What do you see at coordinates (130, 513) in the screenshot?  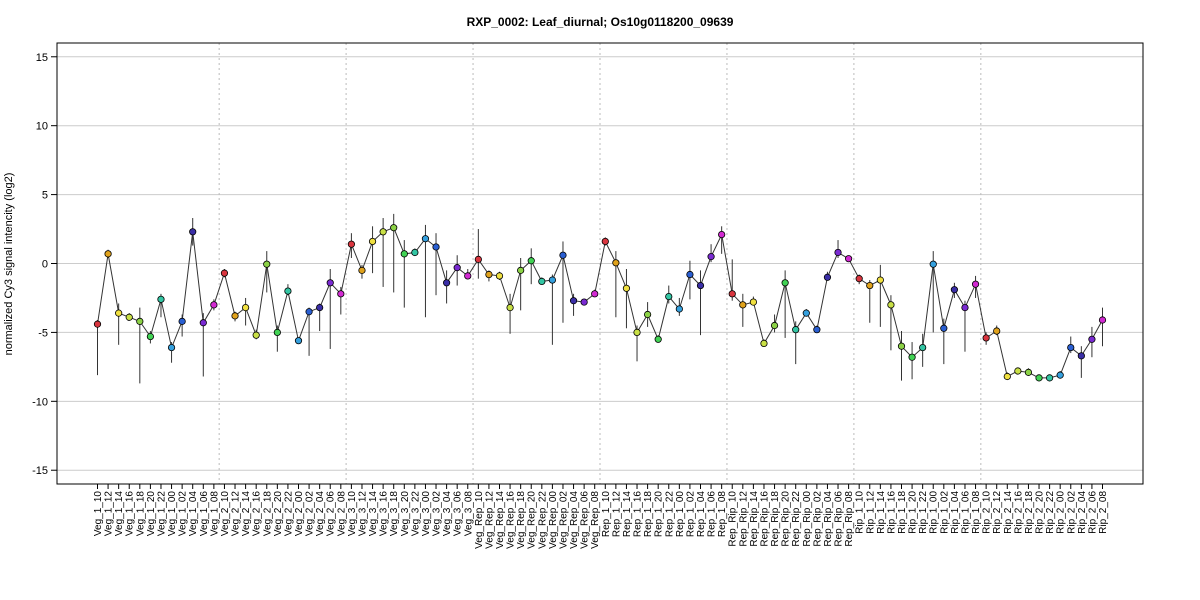 I see `x-tick-label: Veg_1_16` at bounding box center [130, 513].